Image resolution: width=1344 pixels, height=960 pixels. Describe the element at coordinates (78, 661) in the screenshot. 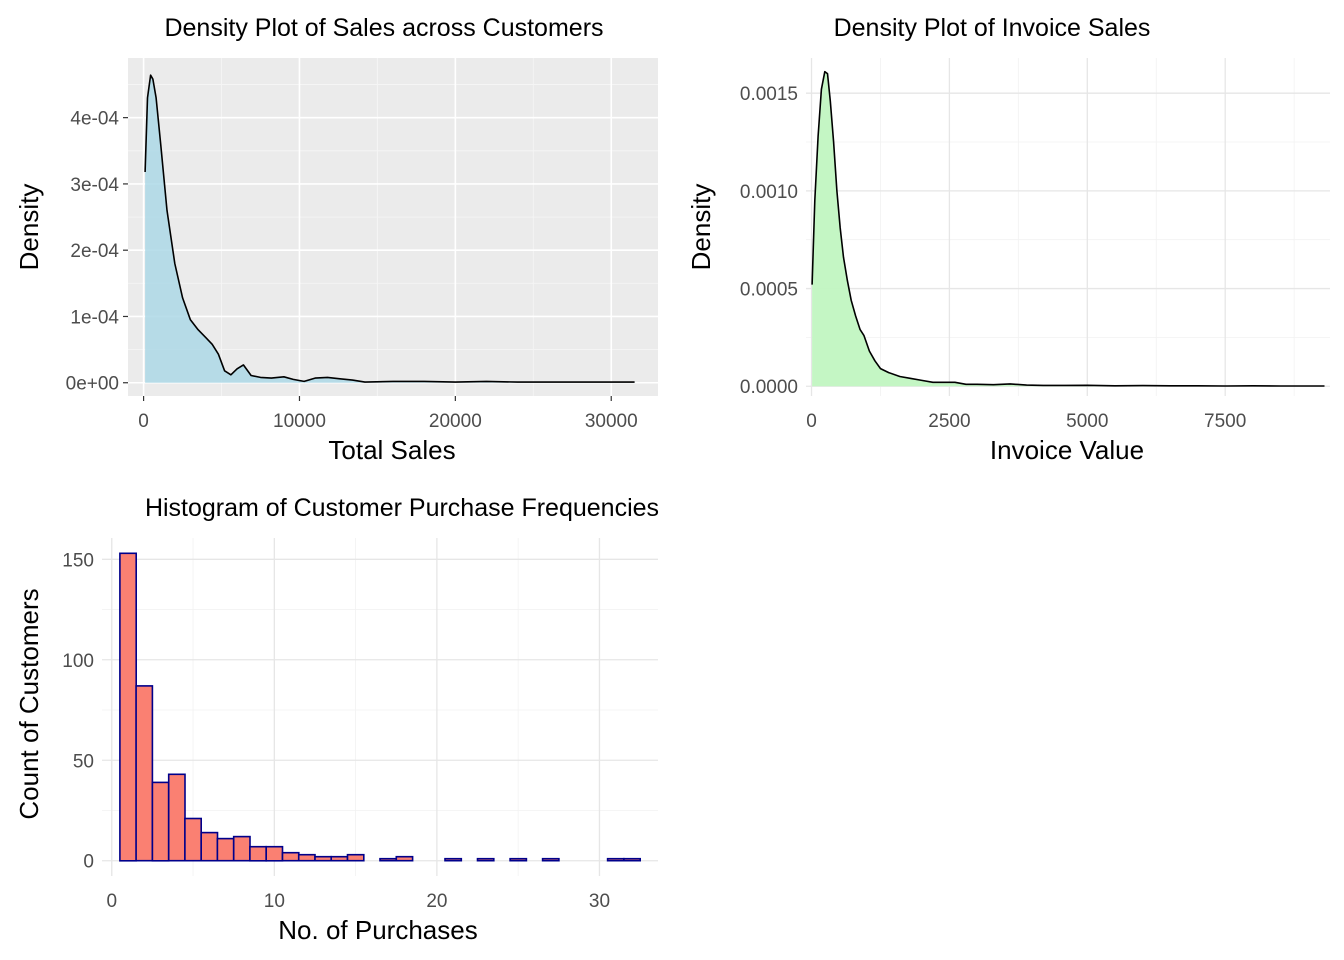

I see `y-tick-label: 100` at that location.